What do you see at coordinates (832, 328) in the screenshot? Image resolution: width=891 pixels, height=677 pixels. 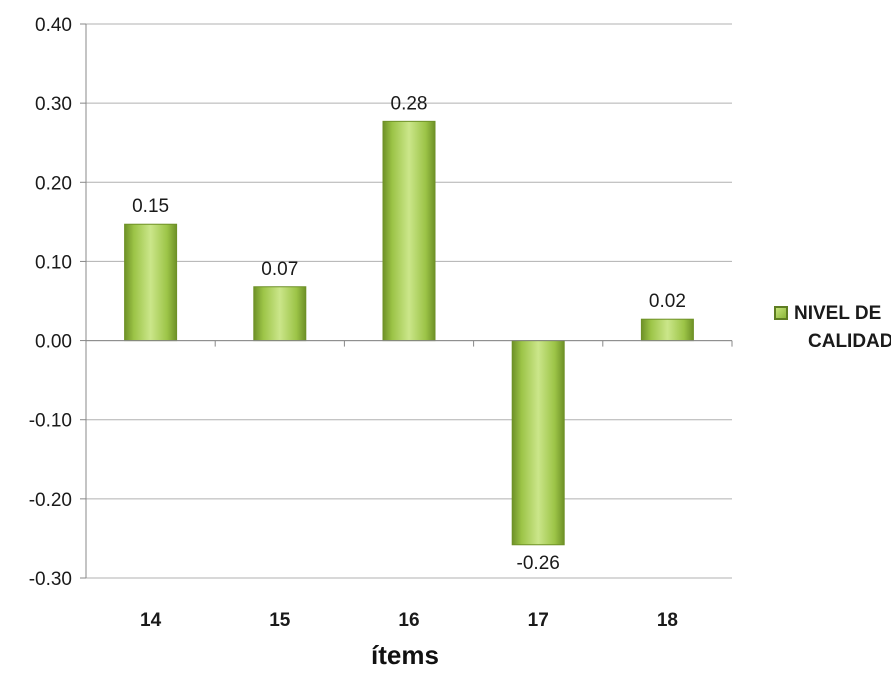 I see `legend: NIVEL DE CALIDAD` at bounding box center [832, 328].